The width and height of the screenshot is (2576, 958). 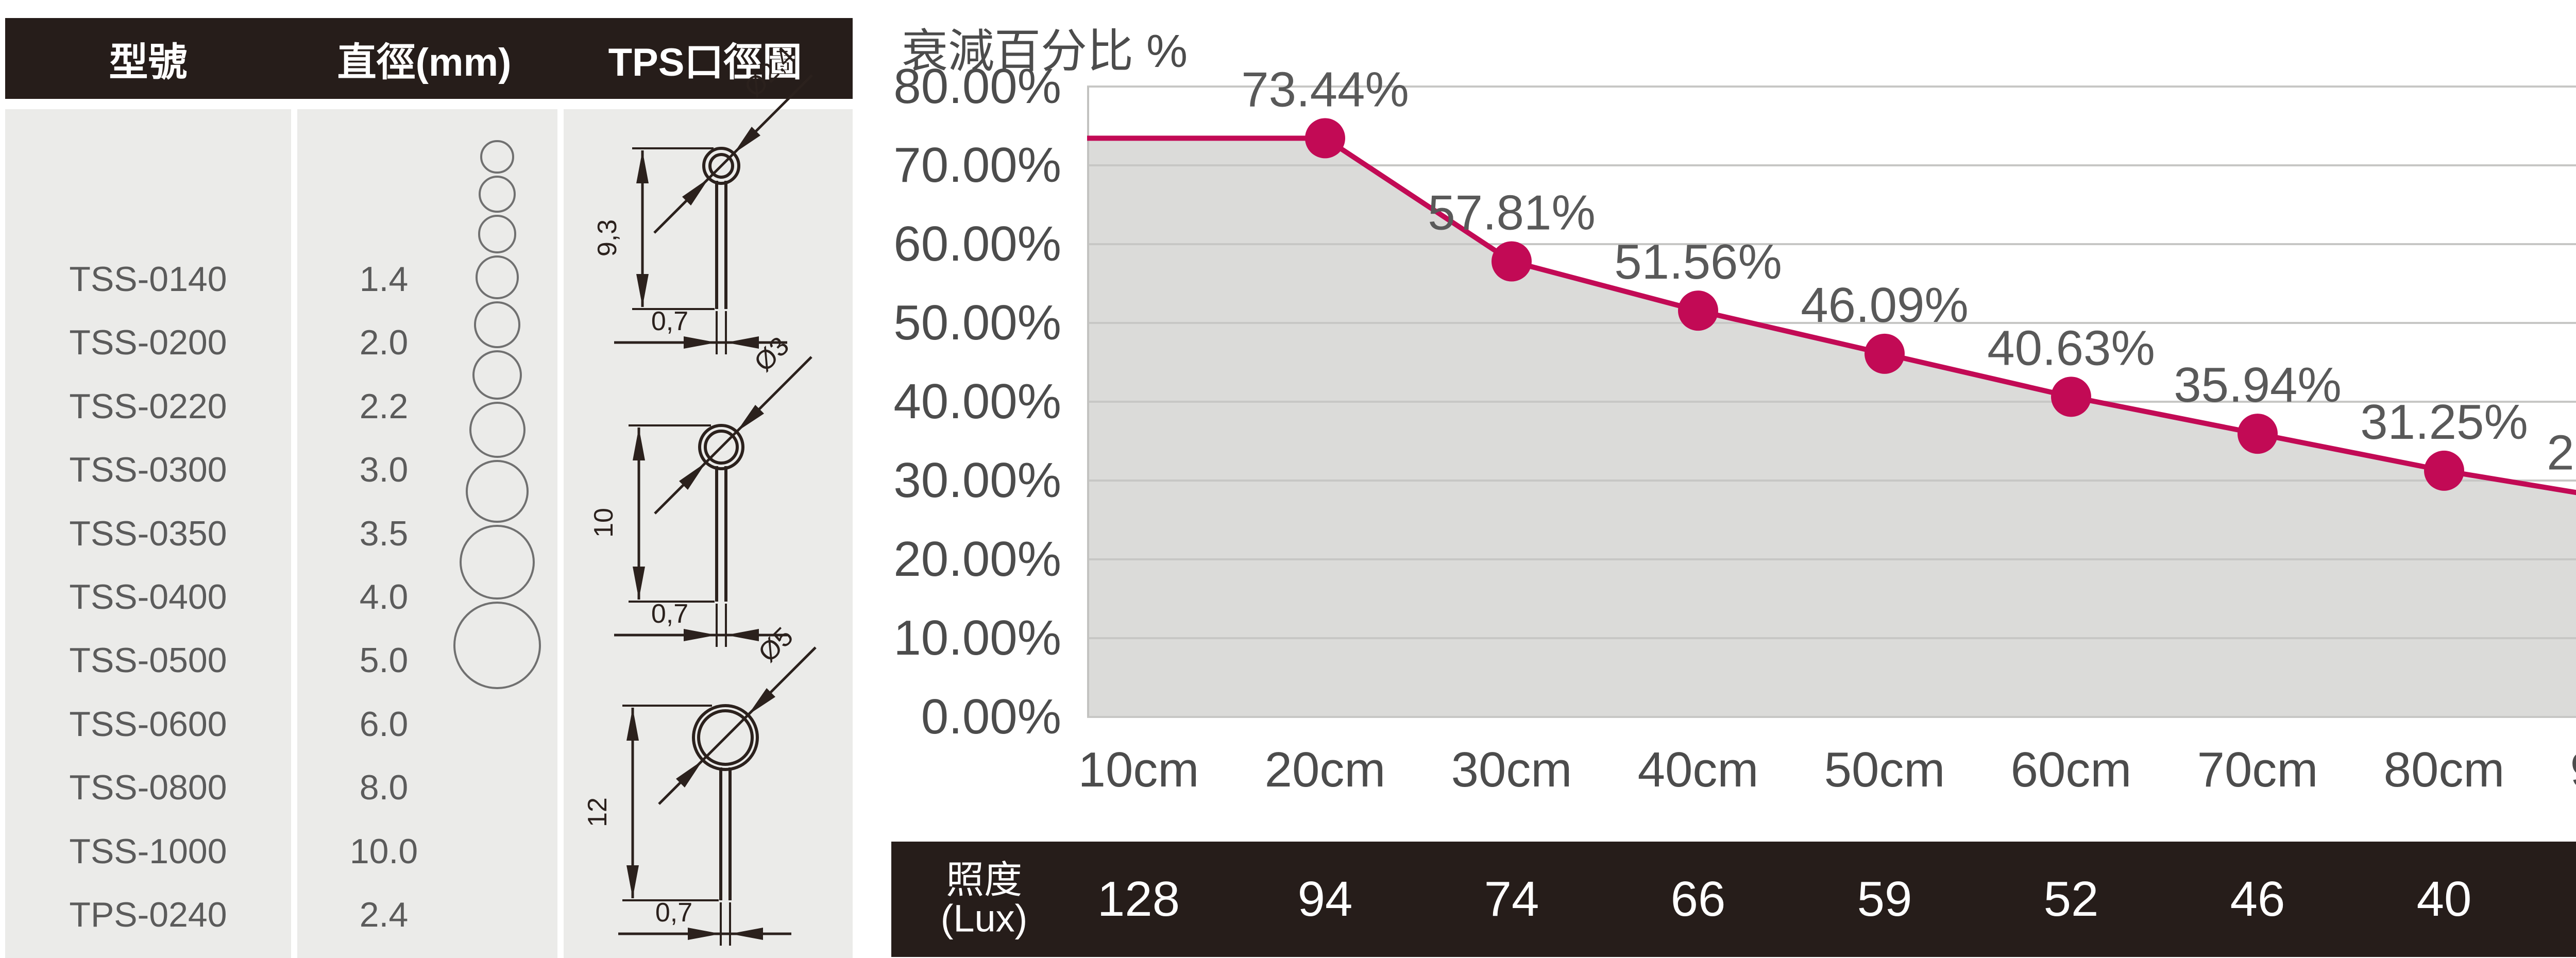 What do you see at coordinates (2257, 899) in the screenshot?
I see `lux-value: 46` at bounding box center [2257, 899].